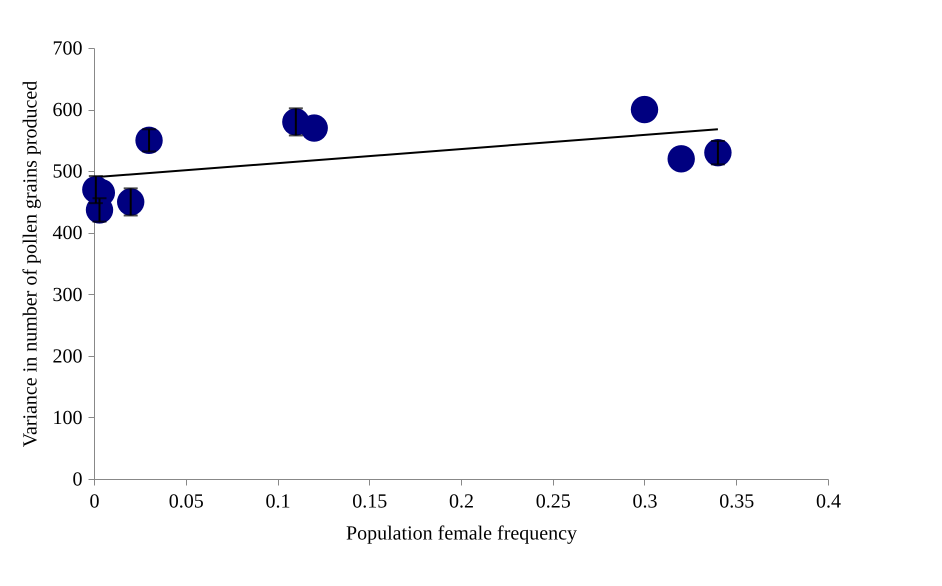 The width and height of the screenshot is (942, 586). I want to click on x-tick-label: 0.1, so click(278, 501).